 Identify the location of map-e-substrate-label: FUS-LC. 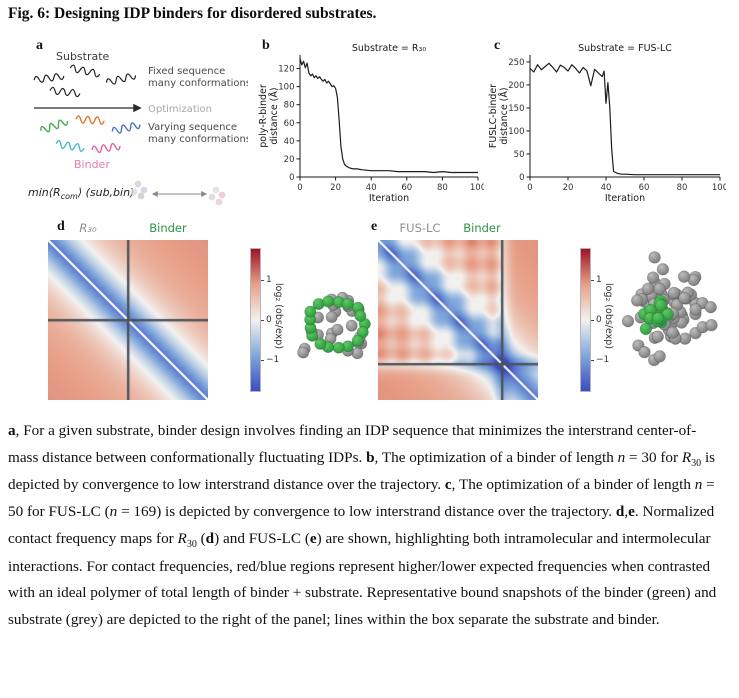
(420, 228).